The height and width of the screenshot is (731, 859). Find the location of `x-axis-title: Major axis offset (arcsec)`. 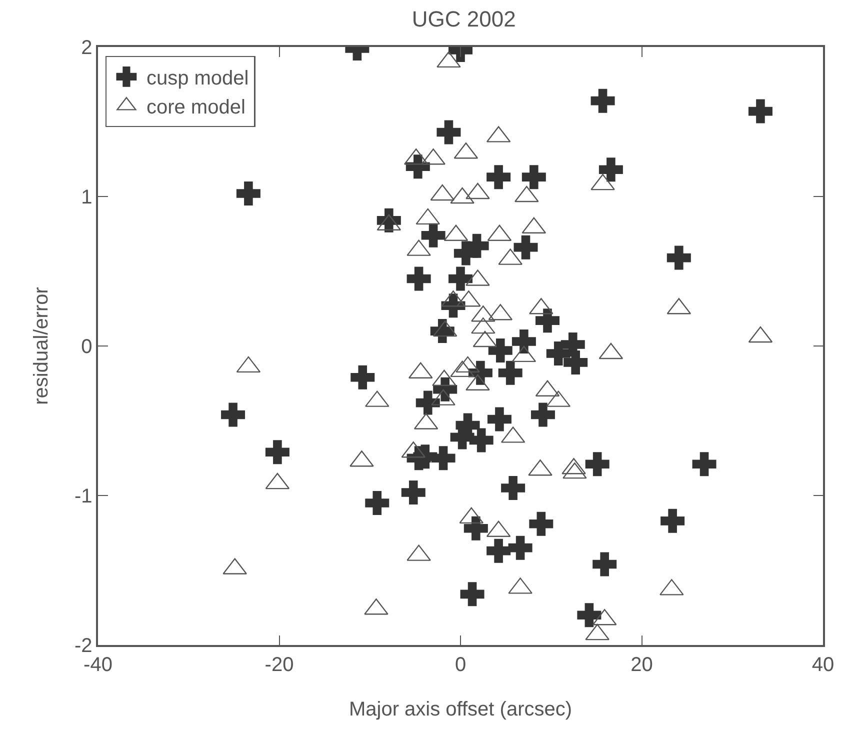

x-axis-title: Major axis offset (arcsec) is located at coordinates (460, 709).